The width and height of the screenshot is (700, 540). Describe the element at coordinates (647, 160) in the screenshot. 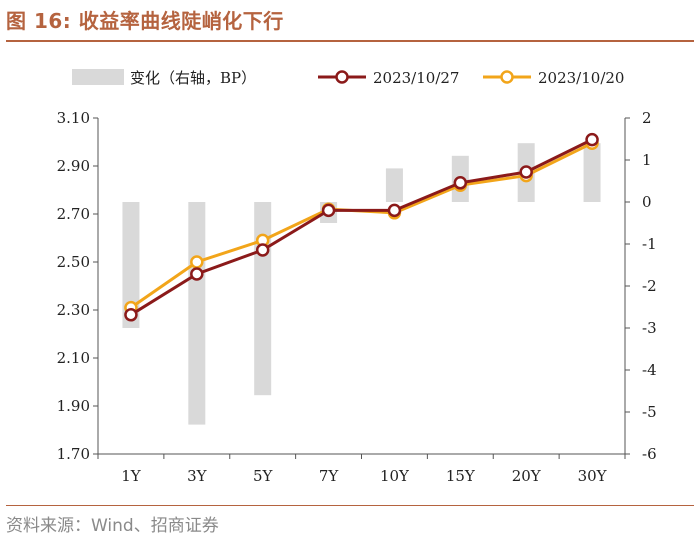

I see `right-y-tick-label: 1` at that location.